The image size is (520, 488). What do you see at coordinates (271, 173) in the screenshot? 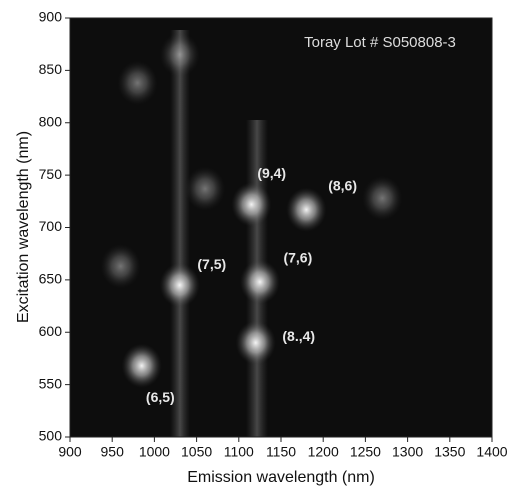
I see `annotation: (9,4)` at bounding box center [271, 173].